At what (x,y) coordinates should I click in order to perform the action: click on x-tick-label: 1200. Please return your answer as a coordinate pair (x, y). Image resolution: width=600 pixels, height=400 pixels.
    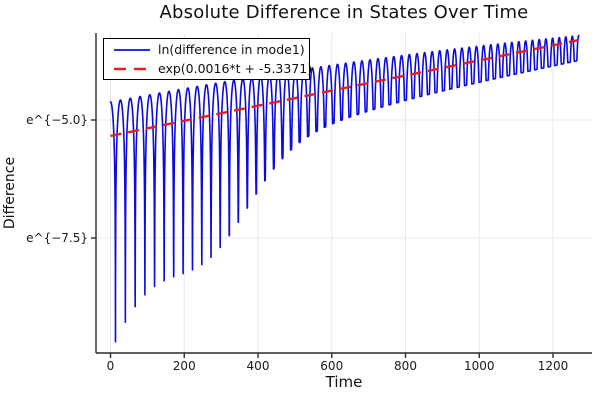
    Looking at the image, I should click on (553, 366).